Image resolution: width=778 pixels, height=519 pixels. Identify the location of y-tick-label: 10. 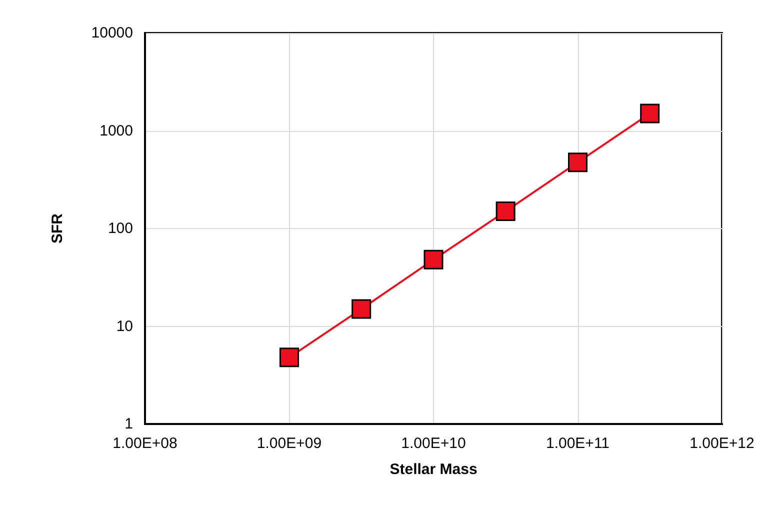
(124, 326).